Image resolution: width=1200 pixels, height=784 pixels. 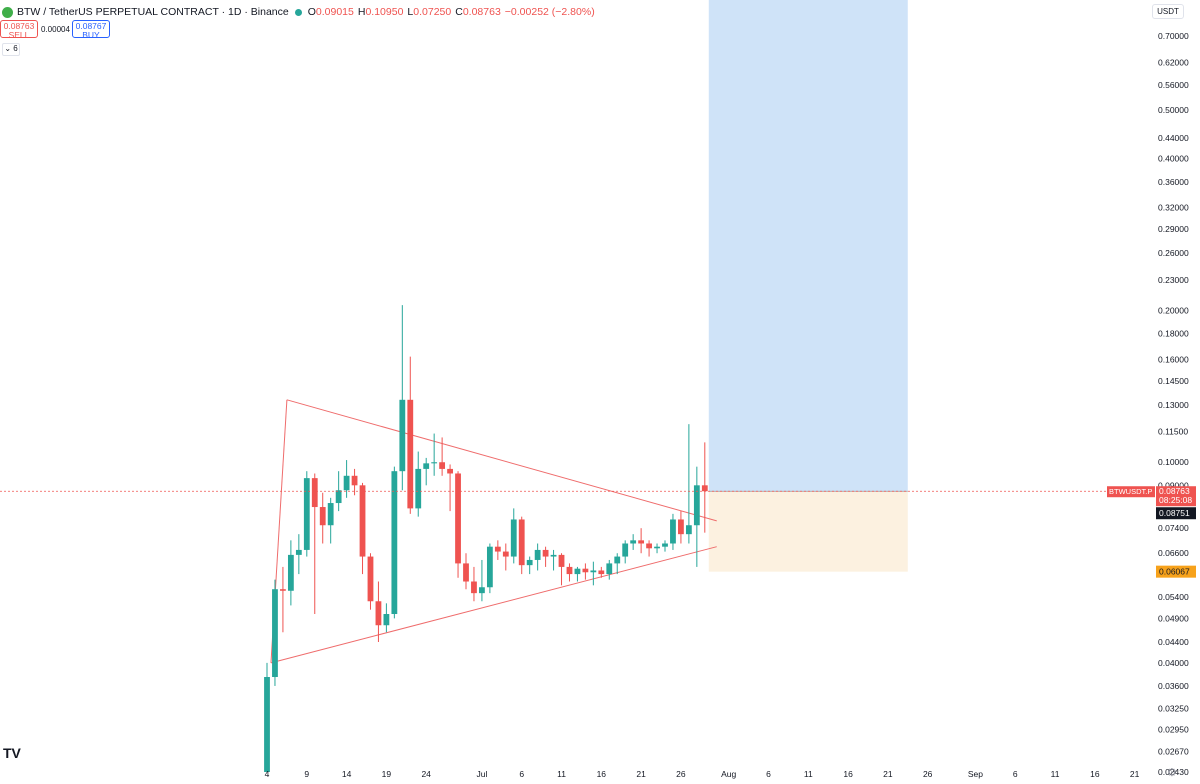 I want to click on y-tick-label: 0.06600, so click(x=1173, y=553).